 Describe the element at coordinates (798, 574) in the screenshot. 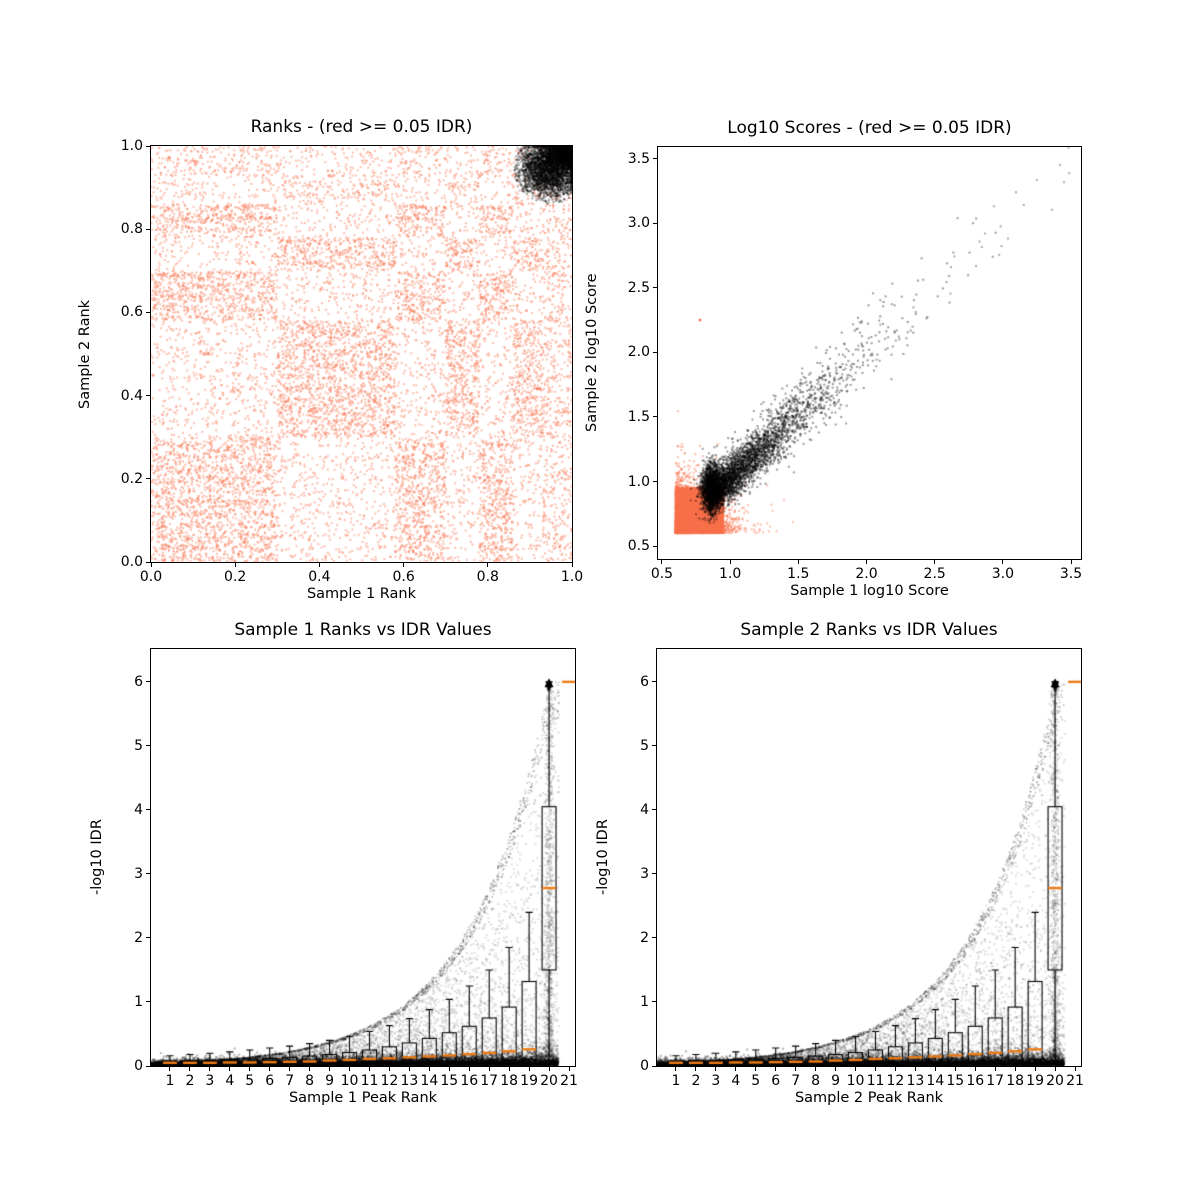

I see `x-tick-label: 1.5` at that location.